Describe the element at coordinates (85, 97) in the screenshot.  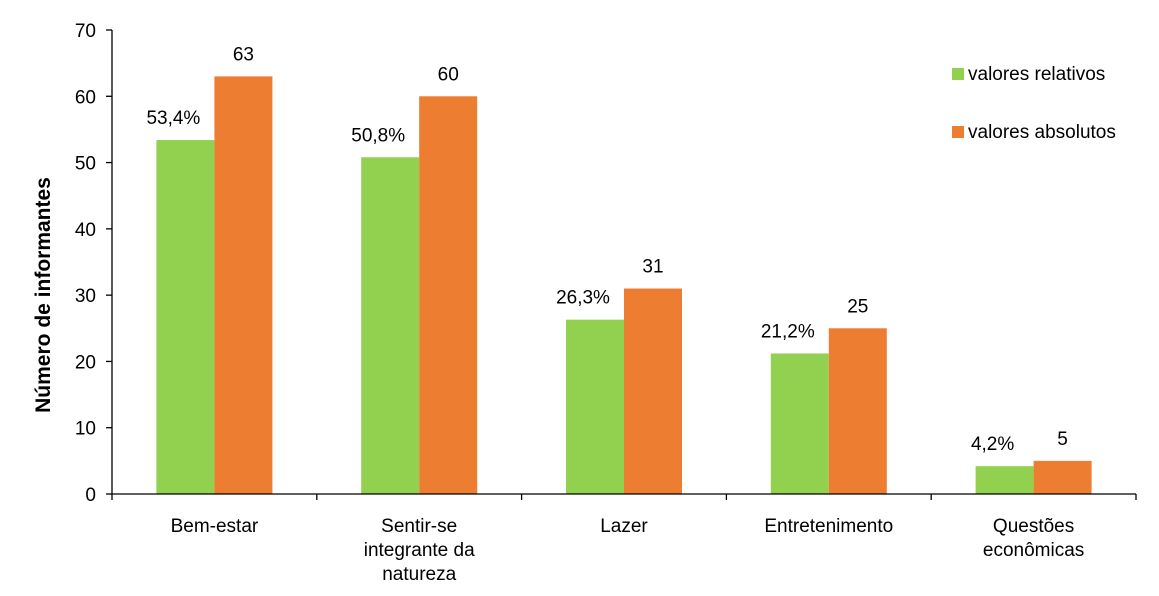
I see `y-tick-label: 60` at that location.